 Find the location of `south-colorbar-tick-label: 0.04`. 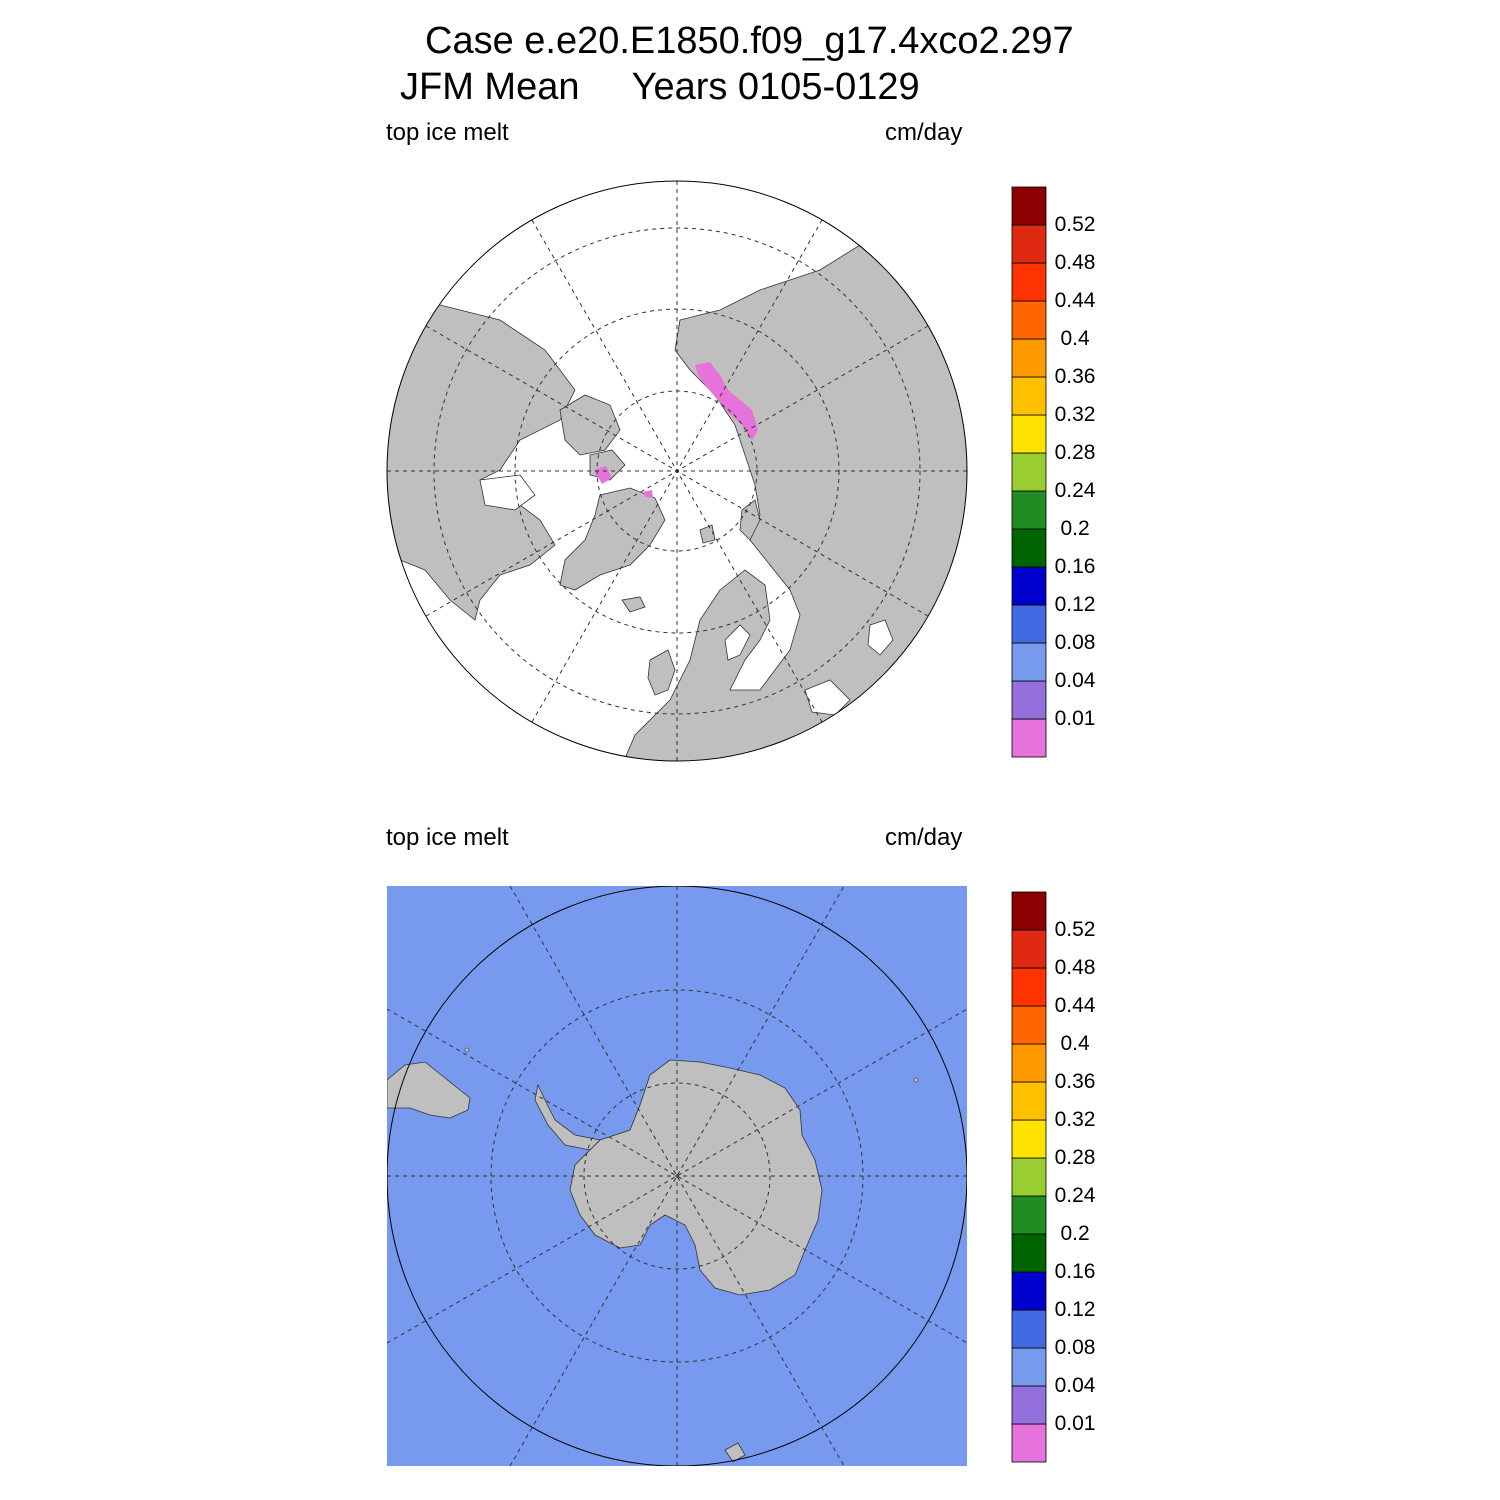

south-colorbar-tick-label: 0.04 is located at coordinates (1075, 1385).